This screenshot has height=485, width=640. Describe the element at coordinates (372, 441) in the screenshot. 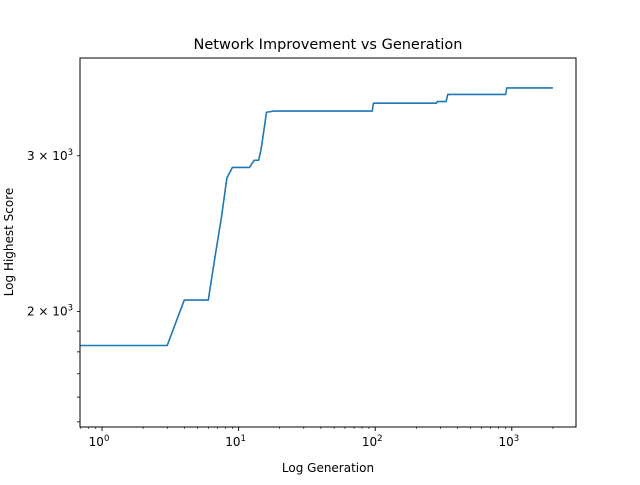

I see `x-tick-label: 102` at that location.